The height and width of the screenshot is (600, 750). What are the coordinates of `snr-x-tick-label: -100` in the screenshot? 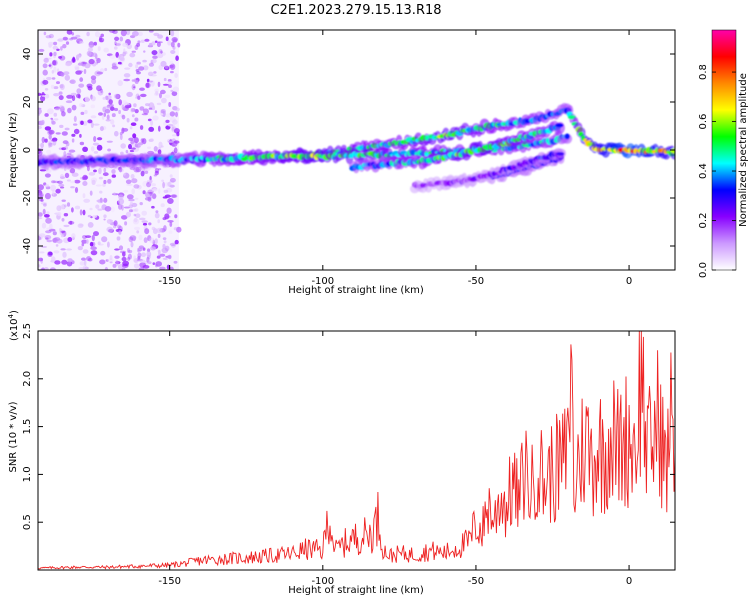 It's located at (322, 581).